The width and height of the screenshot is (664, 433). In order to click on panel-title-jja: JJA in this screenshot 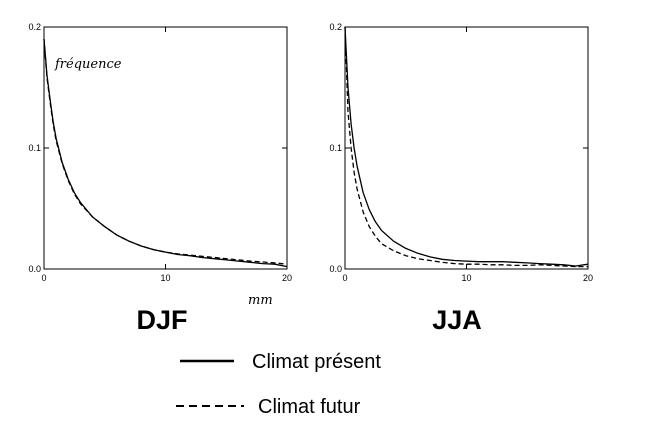, I will do `click(457, 320)`.